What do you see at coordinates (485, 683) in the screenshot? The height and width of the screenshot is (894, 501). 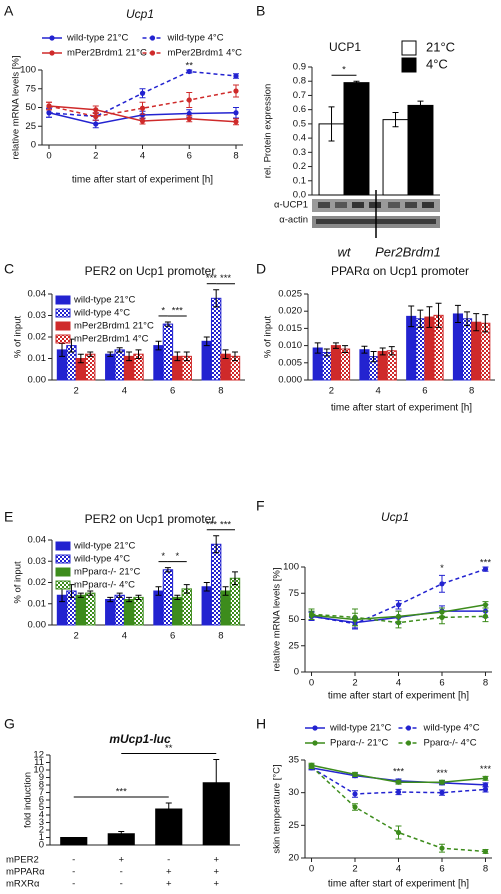 I see `x-tick-label: 8` at bounding box center [485, 683].